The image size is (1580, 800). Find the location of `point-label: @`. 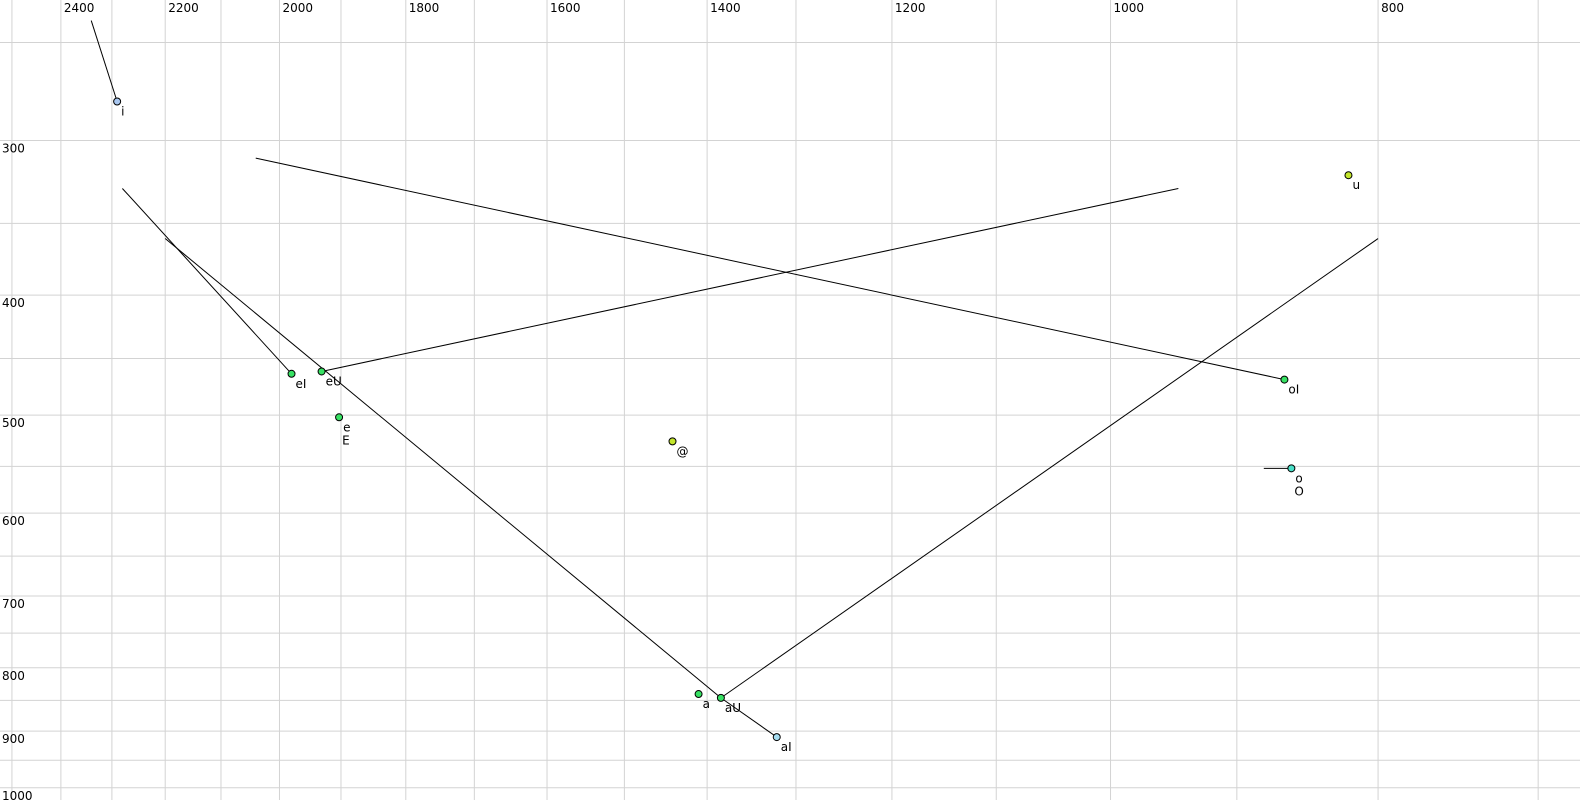

point-label: @ is located at coordinates (683, 451).